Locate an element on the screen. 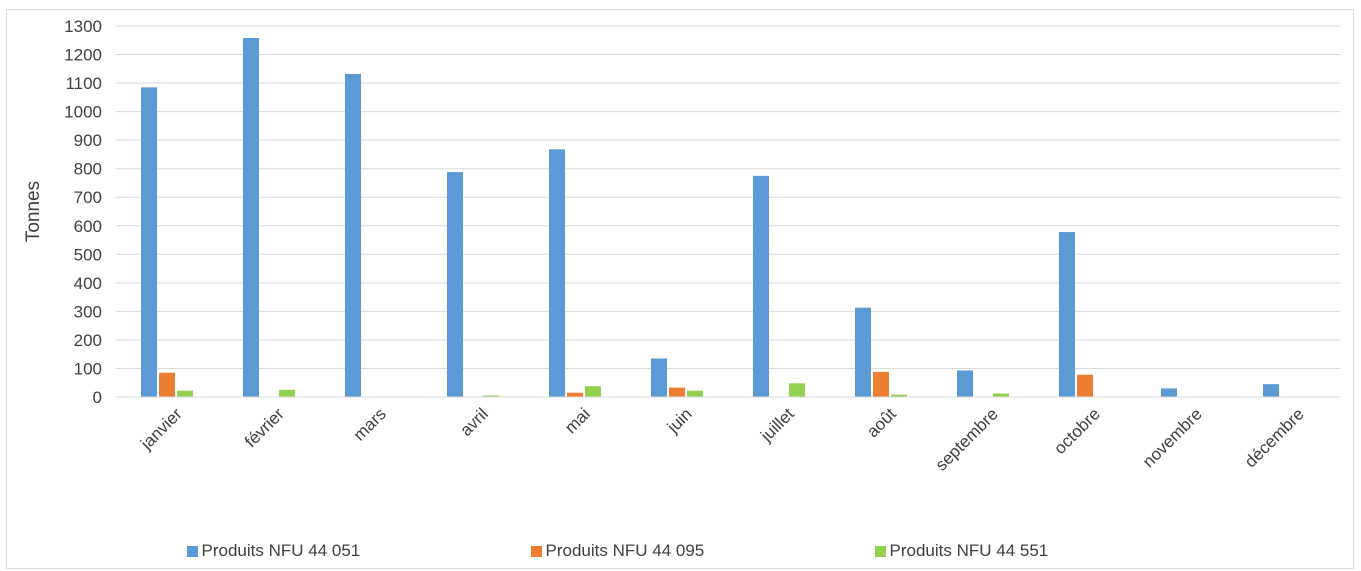  y-tick-label: 0 is located at coordinates (97, 397).